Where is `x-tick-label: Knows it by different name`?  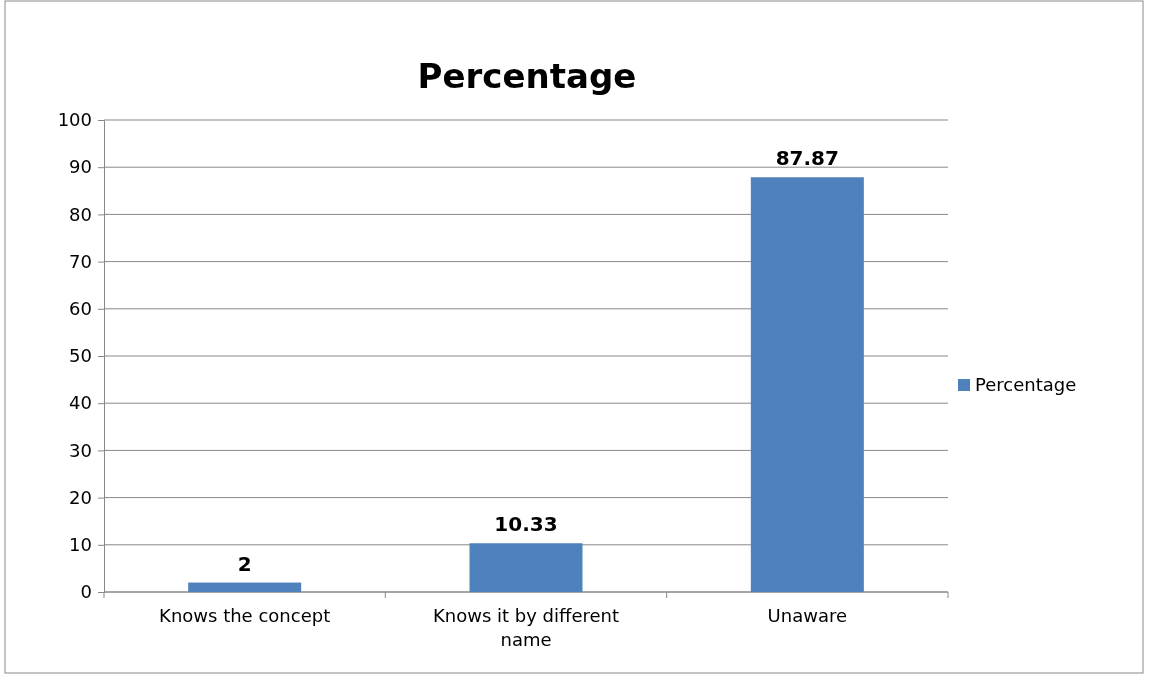
x-tick-label: Knows it by different name is located at coordinates (526, 627).